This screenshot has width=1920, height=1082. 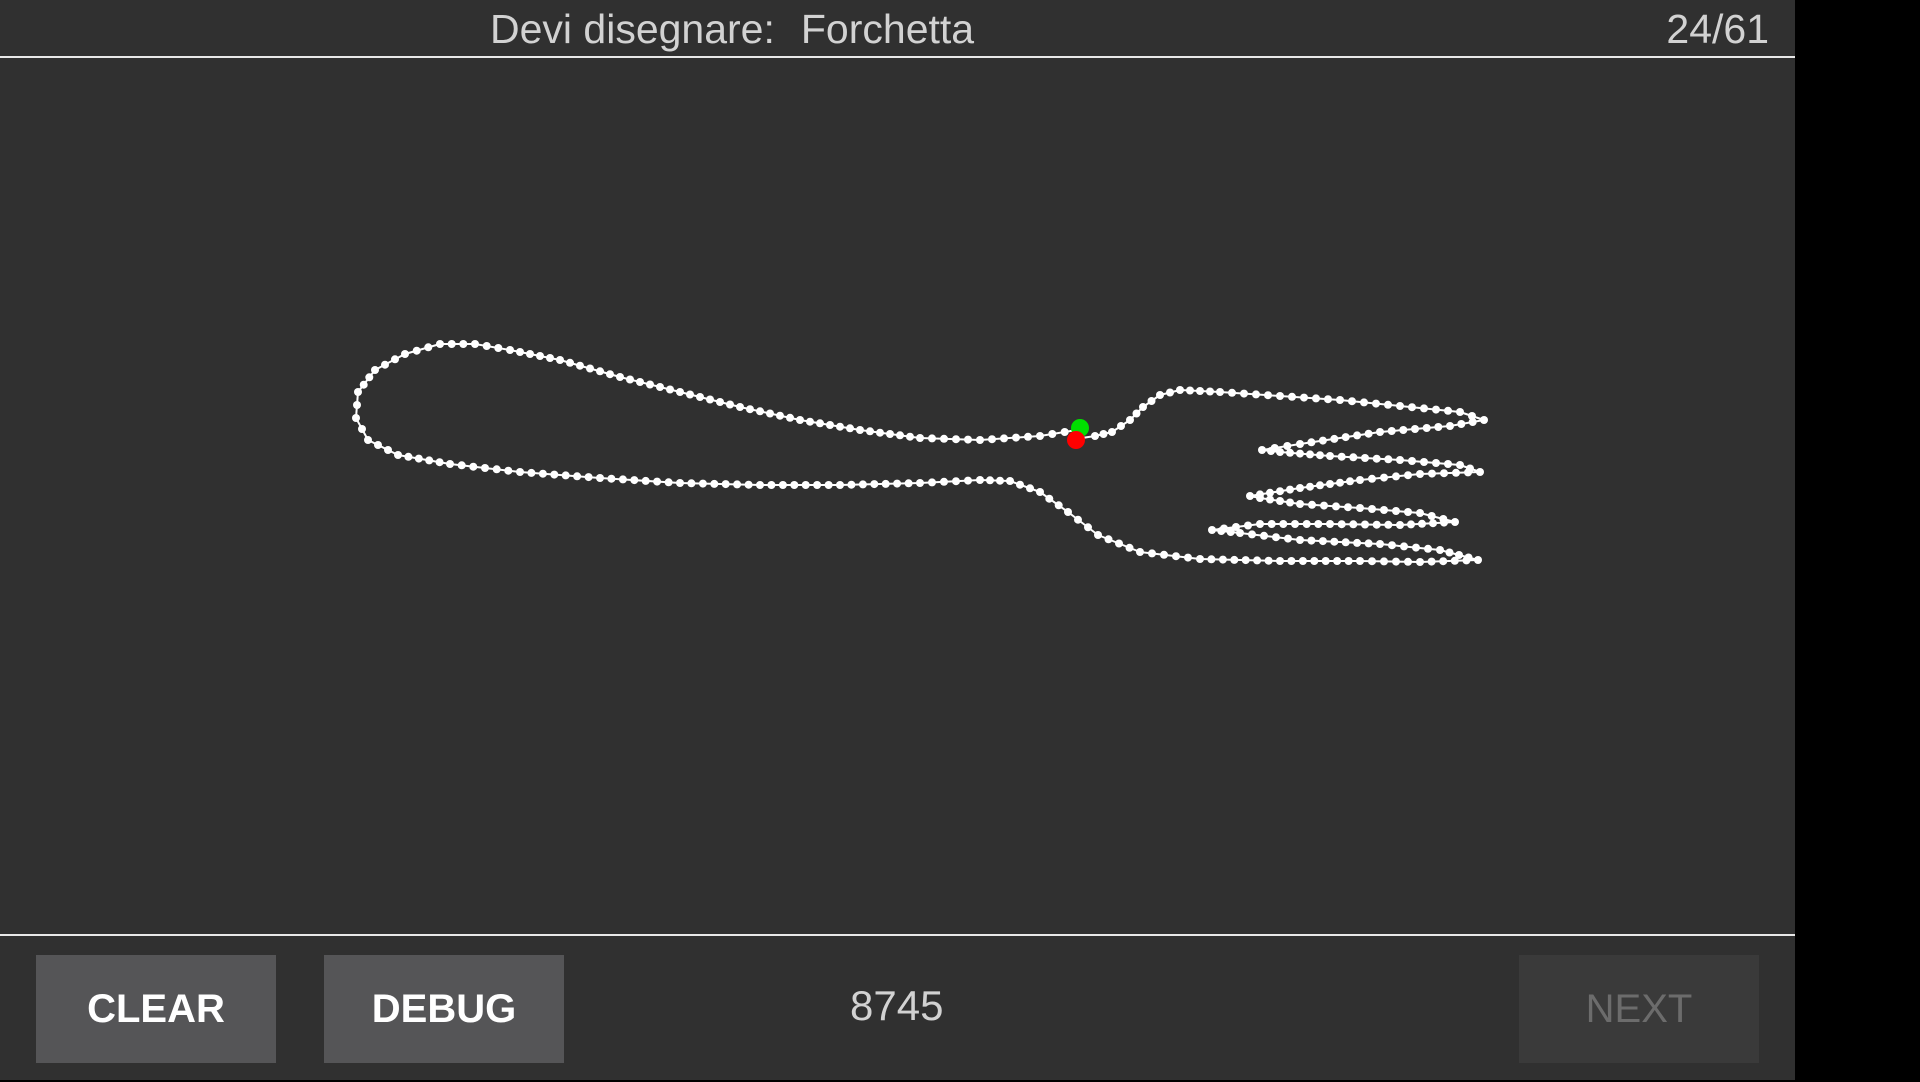 What do you see at coordinates (156, 1009) in the screenshot?
I see `clear-button: CLEAR` at bounding box center [156, 1009].